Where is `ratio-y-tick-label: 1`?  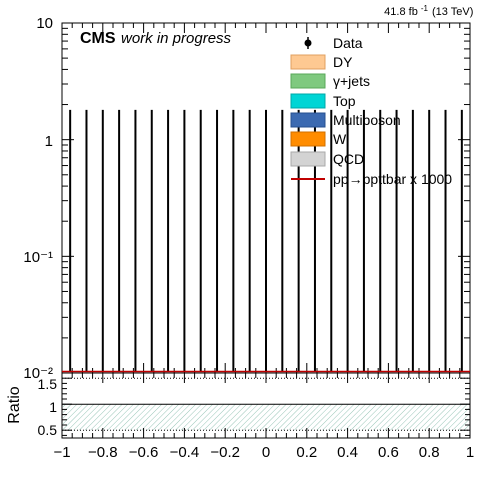
ratio-y-tick-label: 1 is located at coordinates (53, 407).